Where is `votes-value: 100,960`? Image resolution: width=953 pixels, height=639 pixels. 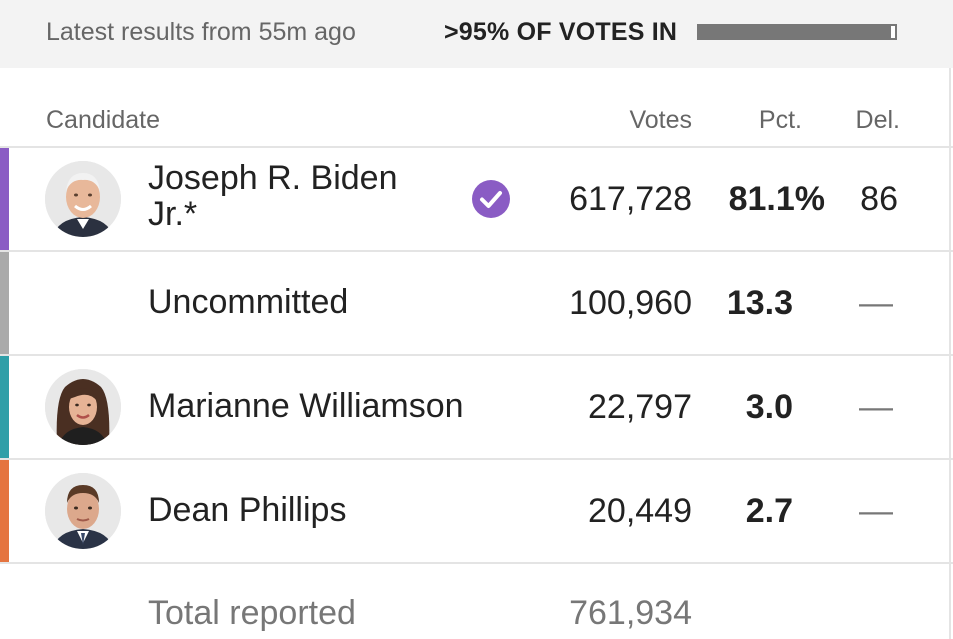
votes-value: 100,960 is located at coordinates (630, 303).